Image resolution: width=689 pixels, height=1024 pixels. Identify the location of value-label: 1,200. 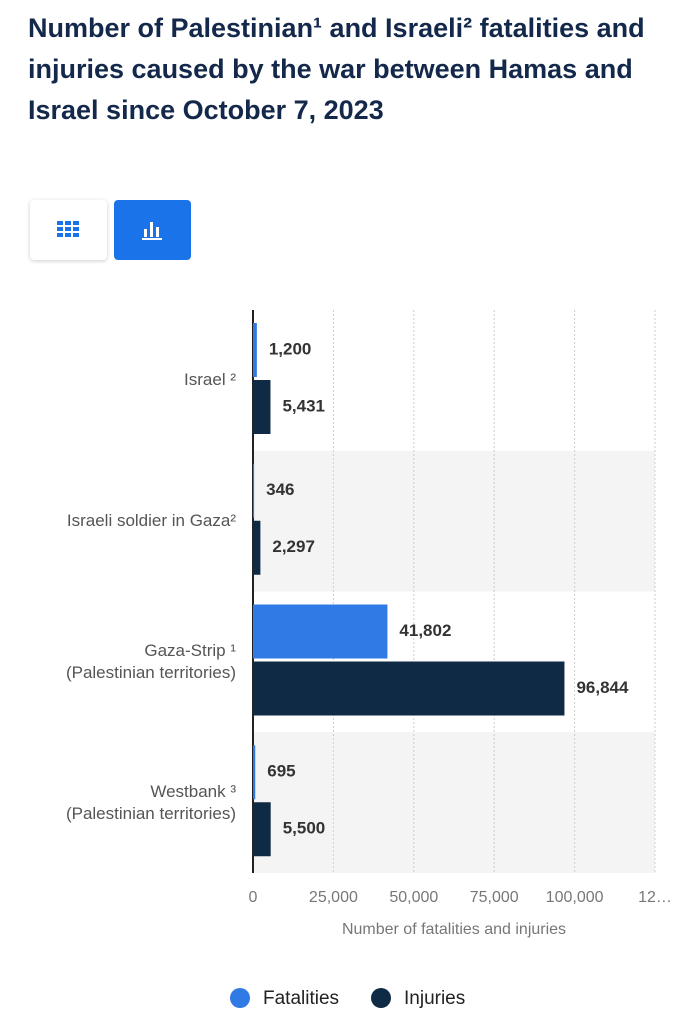
(290, 348).